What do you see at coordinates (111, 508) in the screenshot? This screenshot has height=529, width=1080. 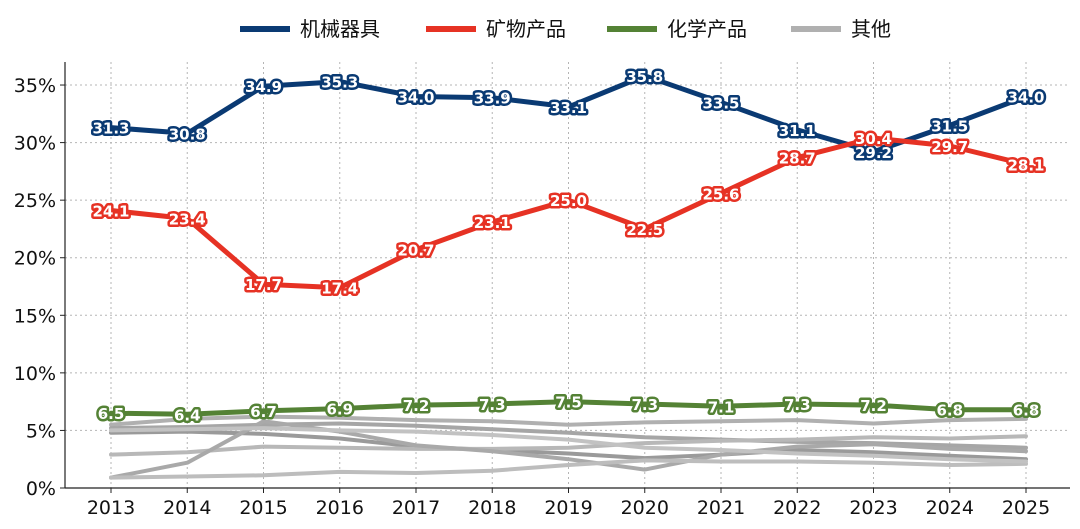 I see `x-tick-label: 2013` at bounding box center [111, 508].